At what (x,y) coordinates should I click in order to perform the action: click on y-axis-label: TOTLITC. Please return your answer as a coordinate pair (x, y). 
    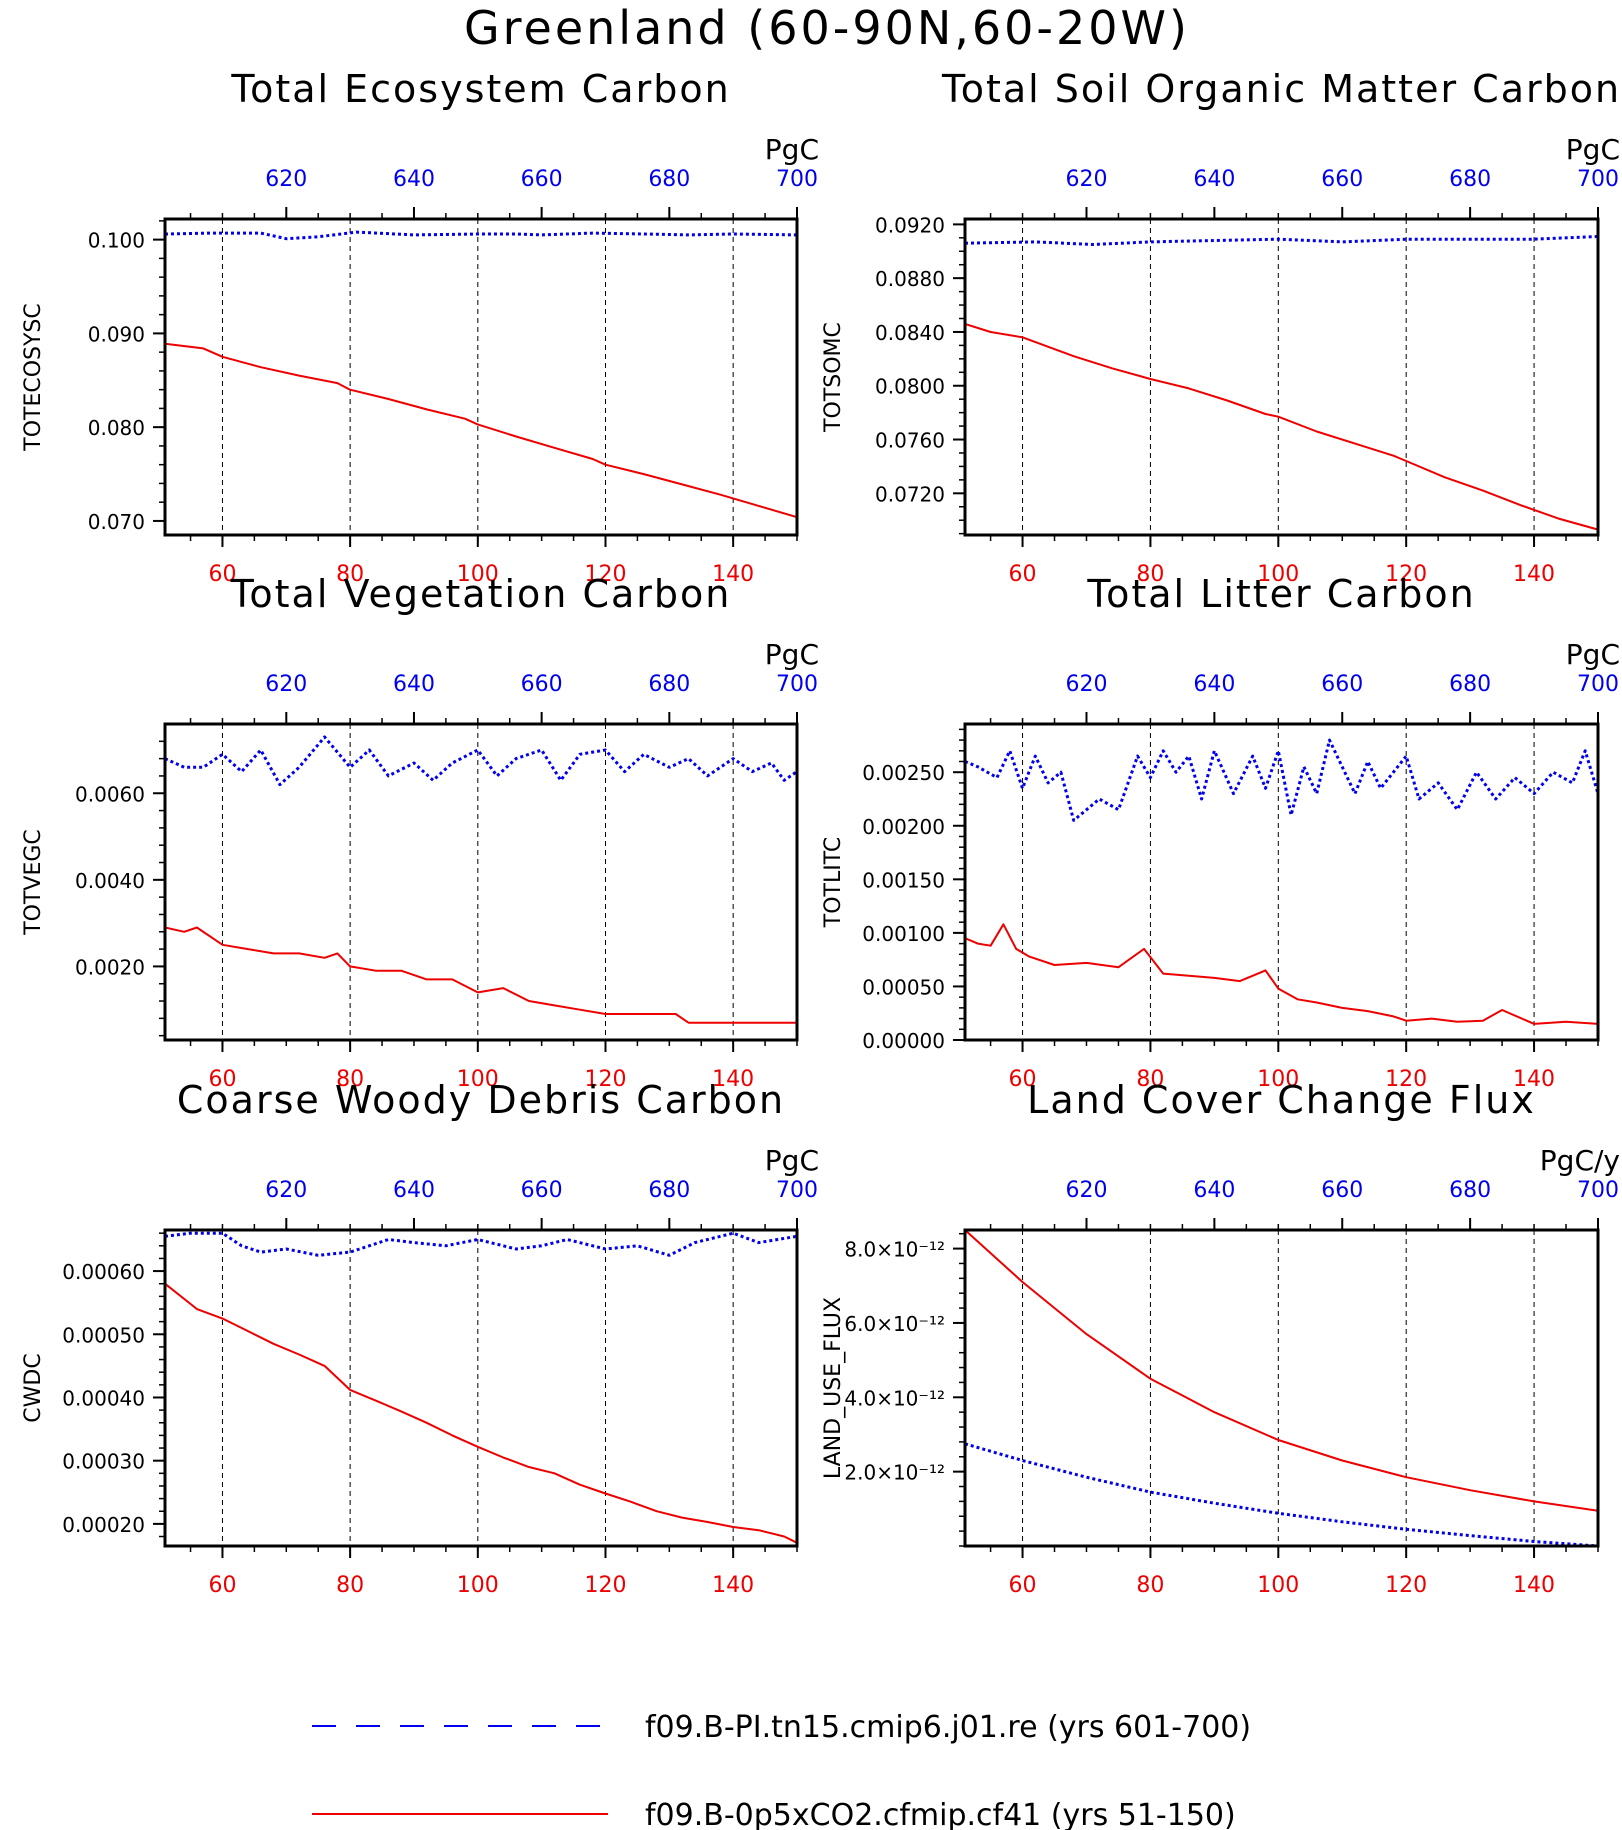
    Looking at the image, I should click on (833, 882).